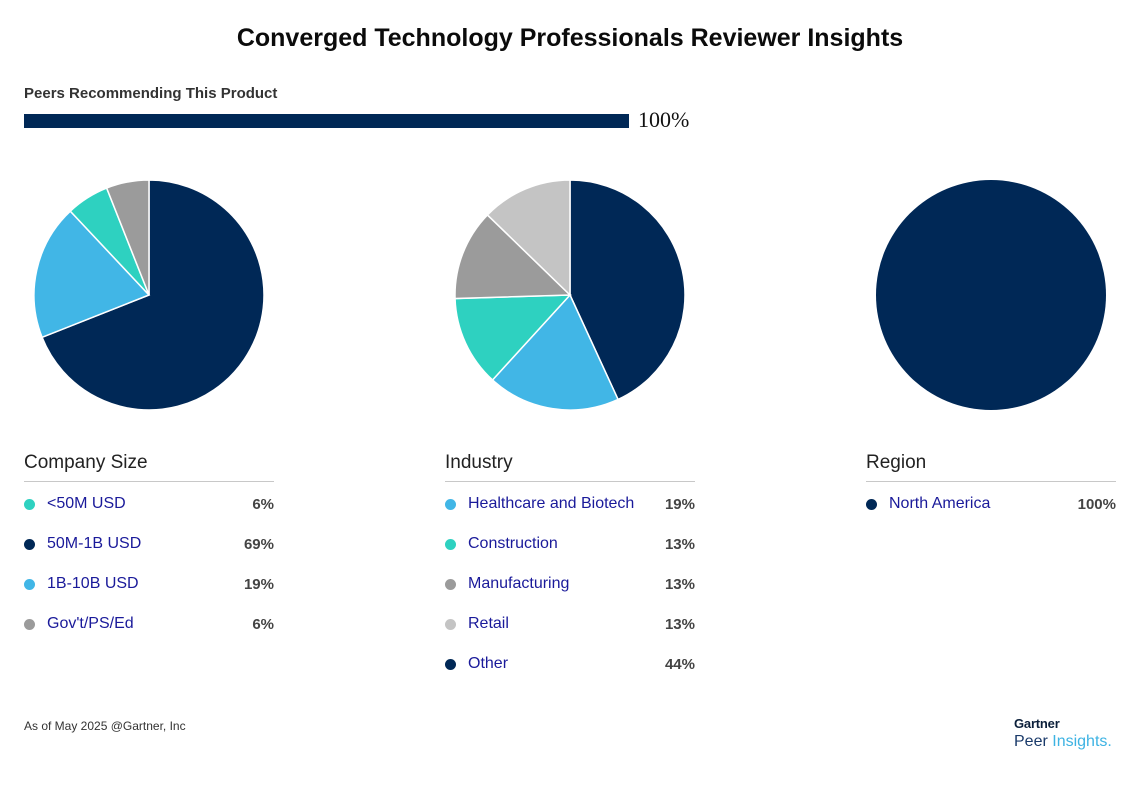 The width and height of the screenshot is (1140, 803). I want to click on pie-slice-other, so click(627, 290).